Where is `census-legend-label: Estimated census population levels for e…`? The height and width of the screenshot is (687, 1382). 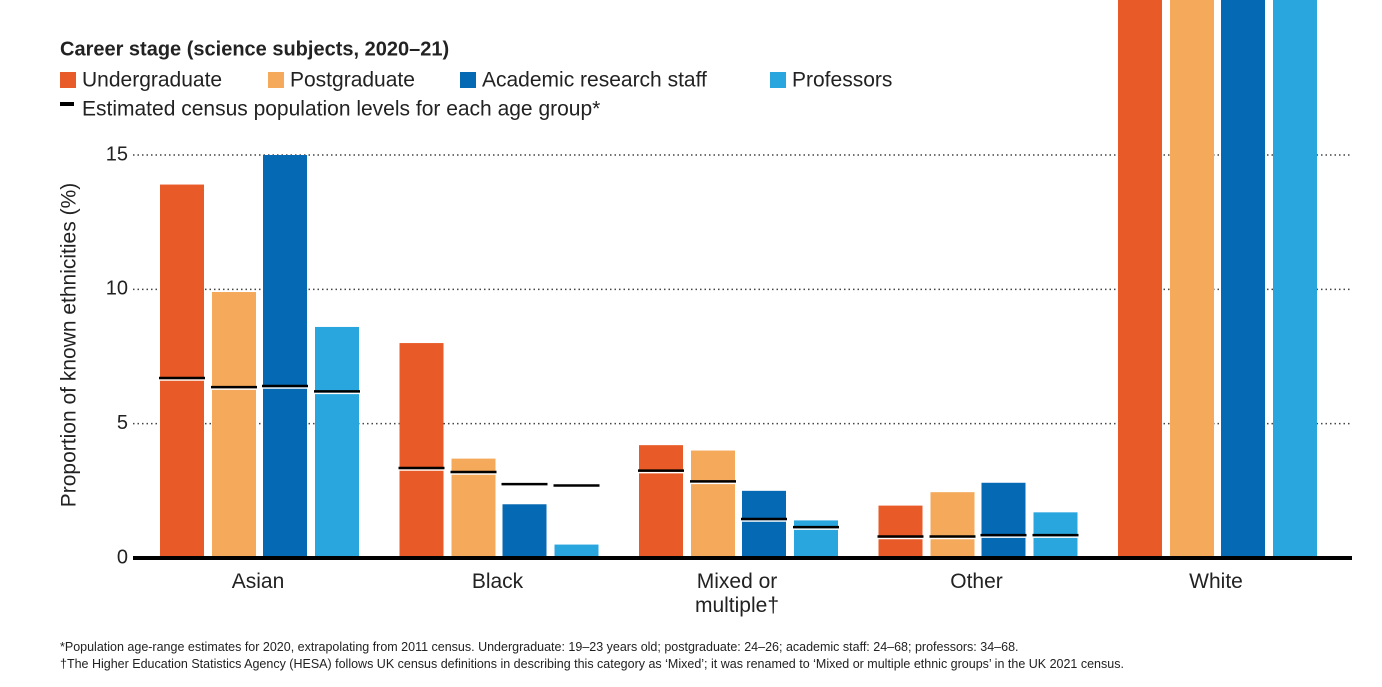
census-legend-label: Estimated census population levels for e… is located at coordinates (341, 109).